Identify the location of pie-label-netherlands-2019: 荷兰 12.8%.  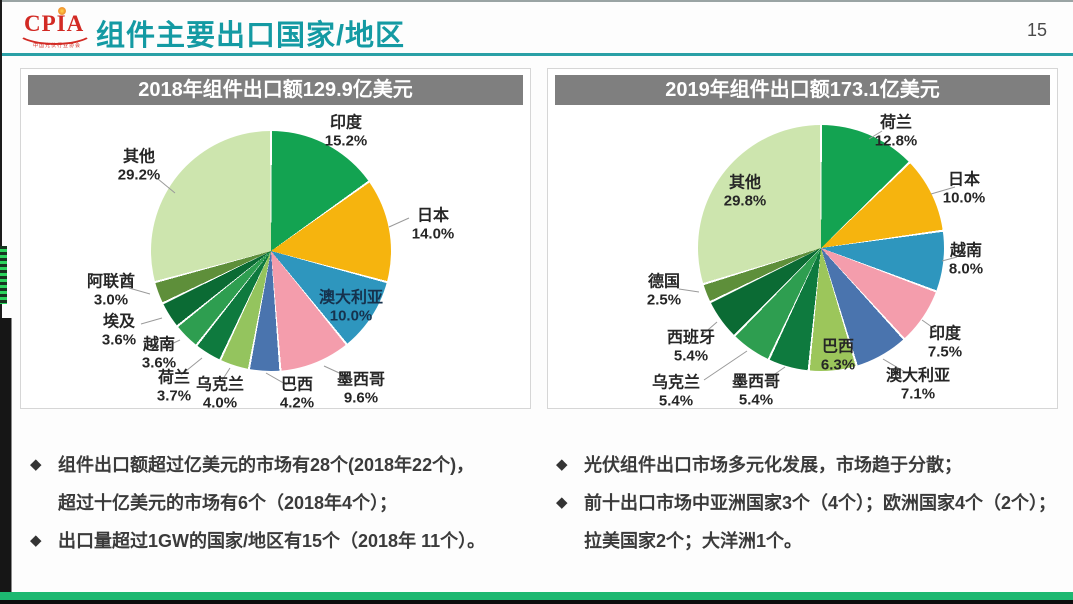
(896, 132).